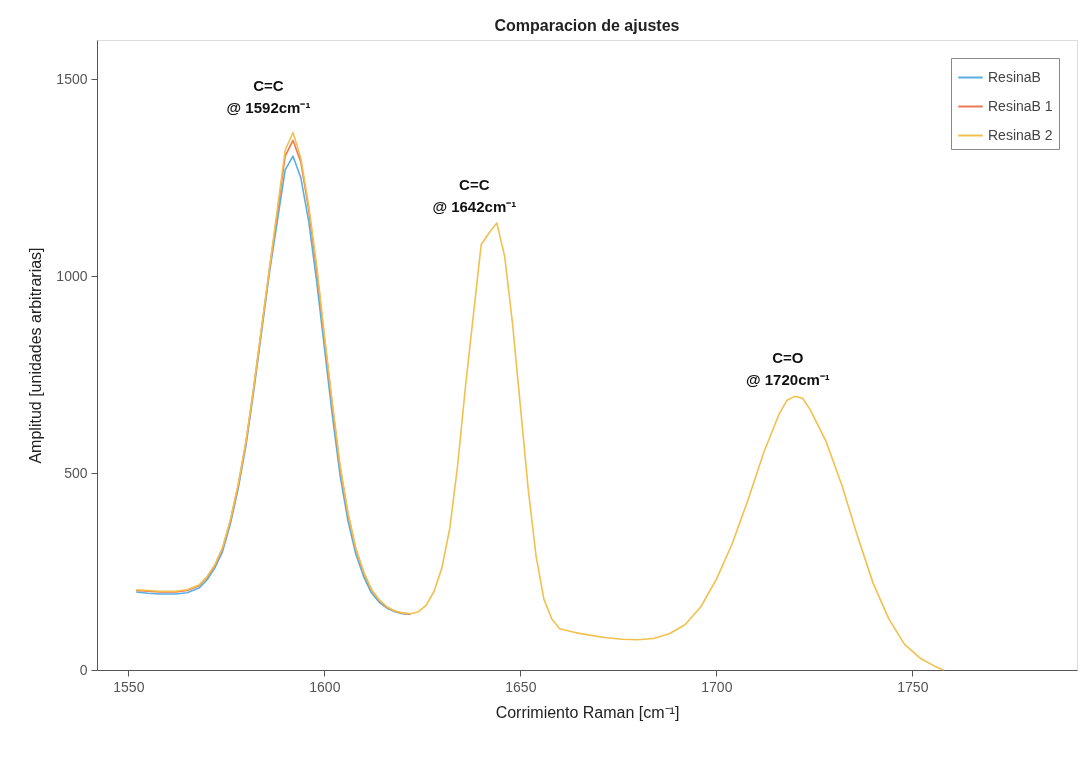 The height and width of the screenshot is (772, 1079). Describe the element at coordinates (1020, 134) in the screenshot. I see `legend-label: ResinaB 2` at that location.